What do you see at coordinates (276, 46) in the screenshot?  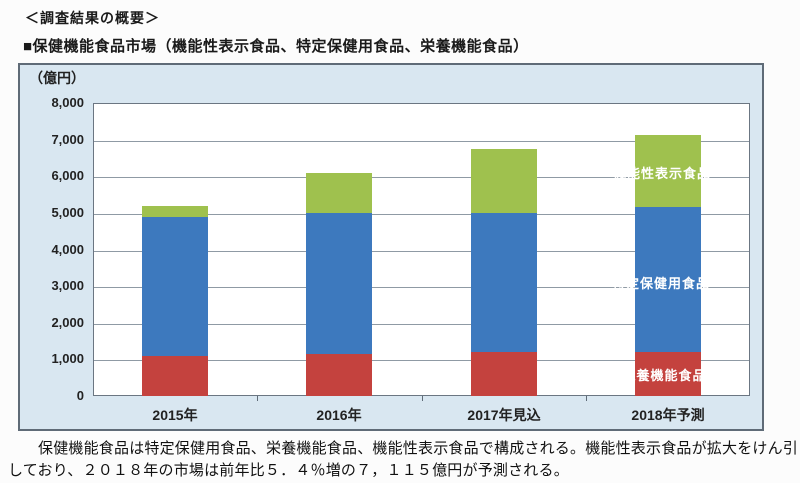 I see `page-subtitle: ■保健機能食品市場（機能性表示食品、特定保健用食品、栄養機能食品）` at bounding box center [276, 46].